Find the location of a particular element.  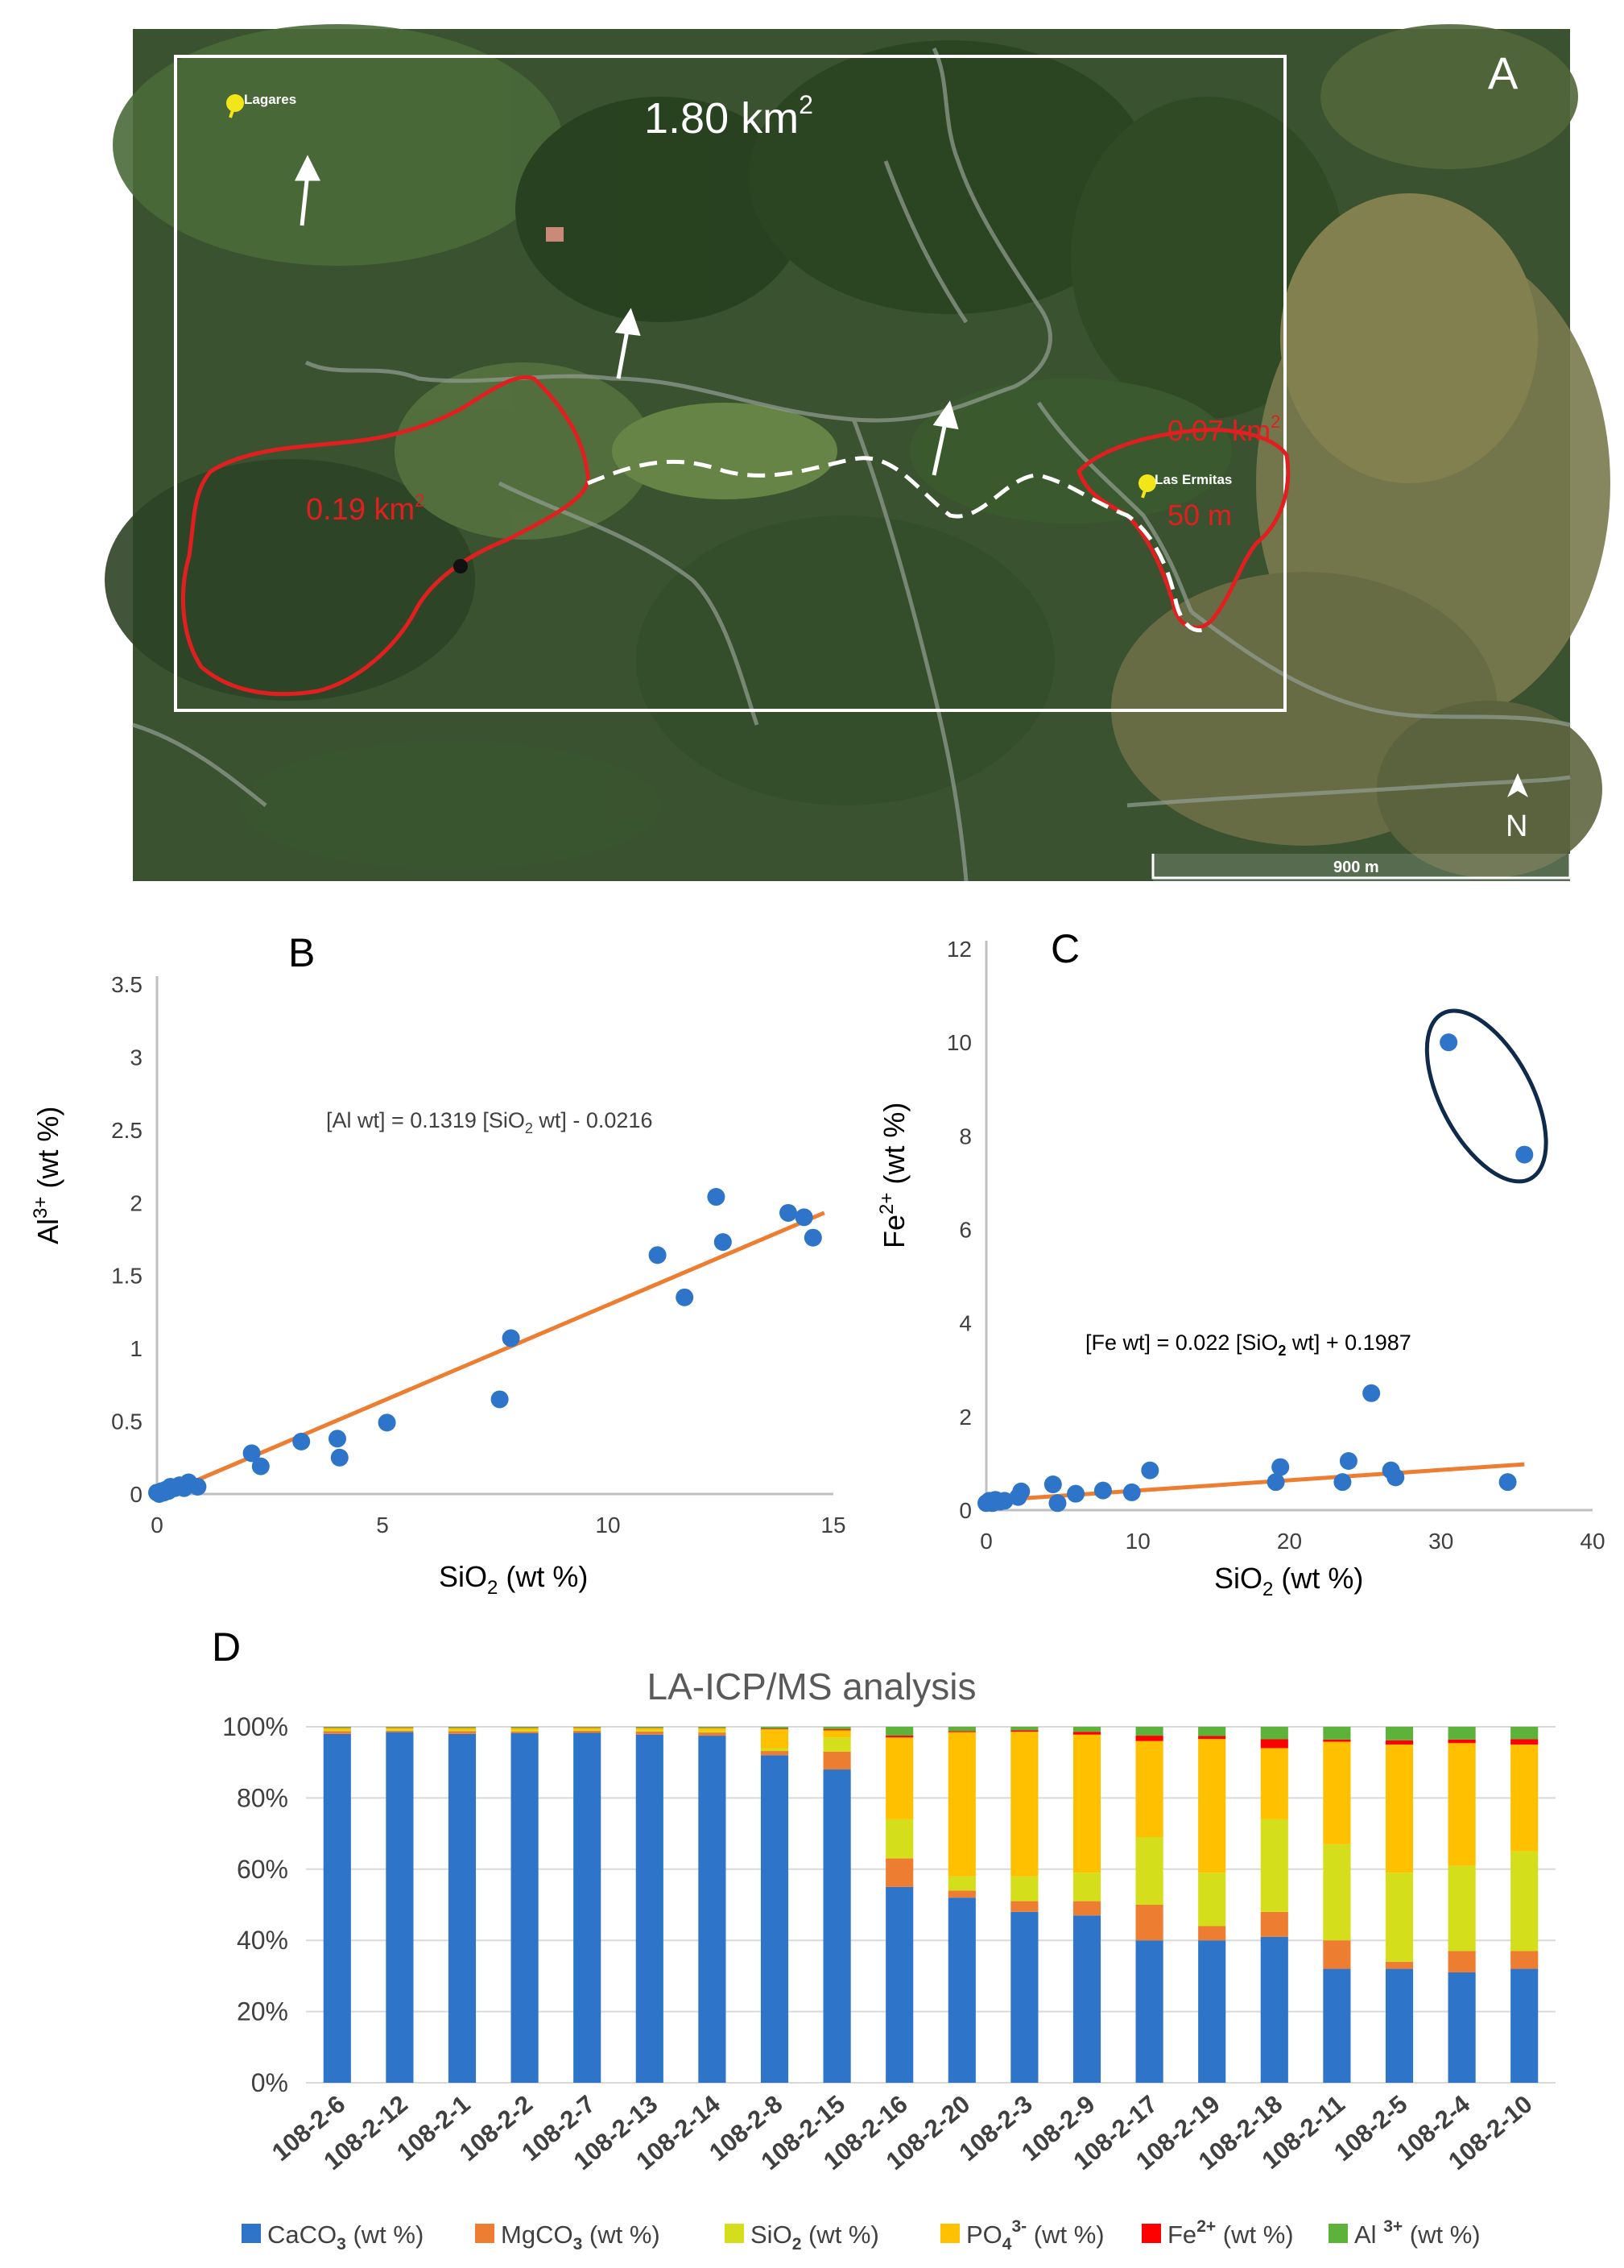

panel-letter-b: B is located at coordinates (301, 952).